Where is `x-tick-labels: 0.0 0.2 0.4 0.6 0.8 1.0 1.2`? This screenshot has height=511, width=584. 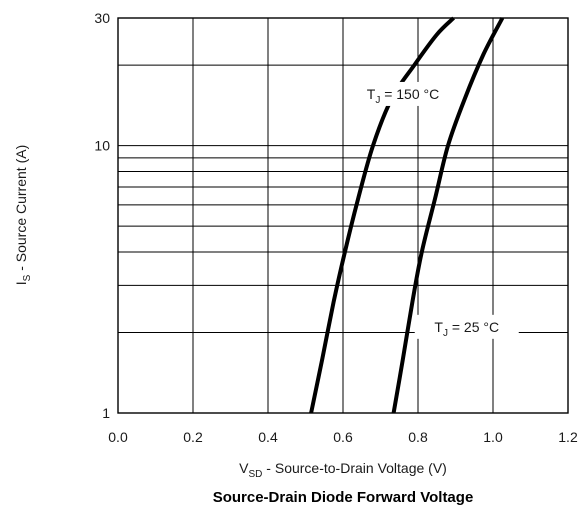
x-tick-labels: 0.0 0.2 0.4 0.6 0.8 1.0 1.2 is located at coordinates (343, 437).